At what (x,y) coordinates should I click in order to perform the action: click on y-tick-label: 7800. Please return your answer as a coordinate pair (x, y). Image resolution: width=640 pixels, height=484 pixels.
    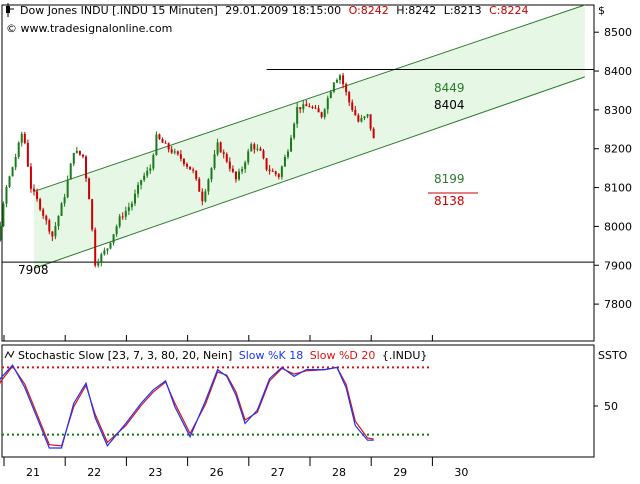
    Looking at the image, I should click on (618, 304).